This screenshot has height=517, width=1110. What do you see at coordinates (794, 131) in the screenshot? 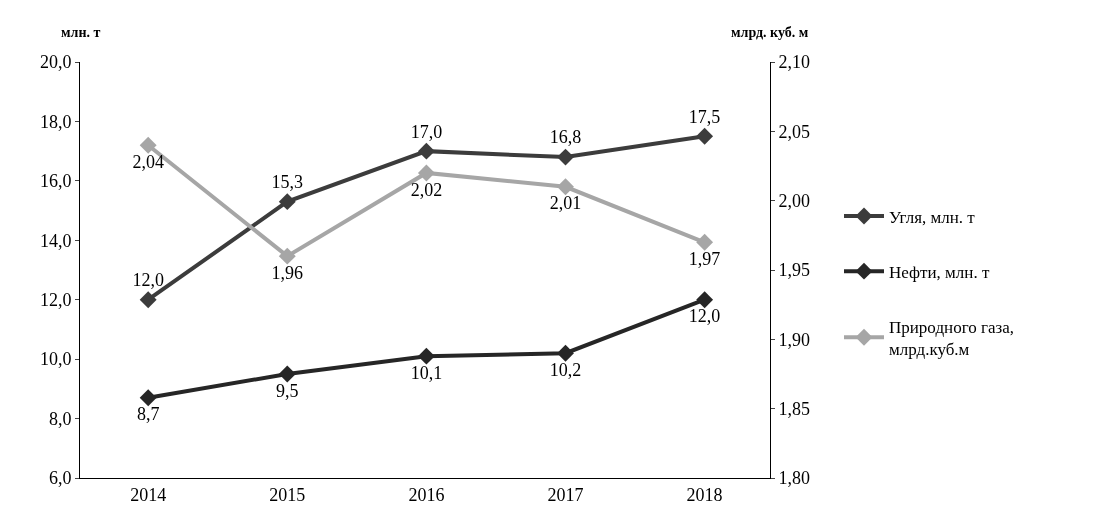
I see `y2-tick-label: 2,05` at bounding box center [794, 131].